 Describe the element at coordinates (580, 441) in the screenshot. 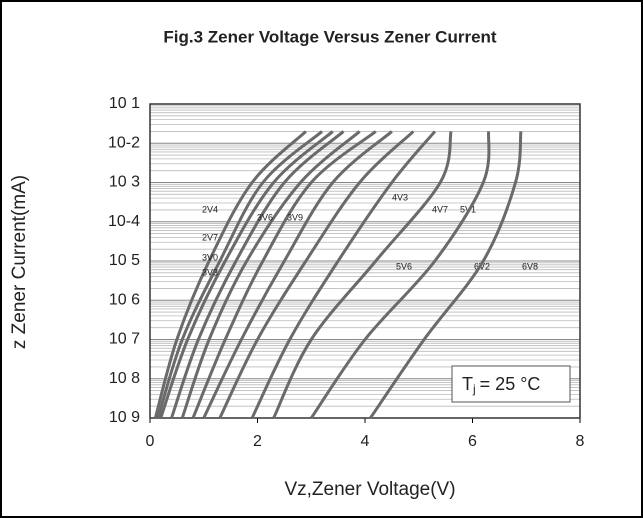

I see `x-tick-label: 8` at that location.